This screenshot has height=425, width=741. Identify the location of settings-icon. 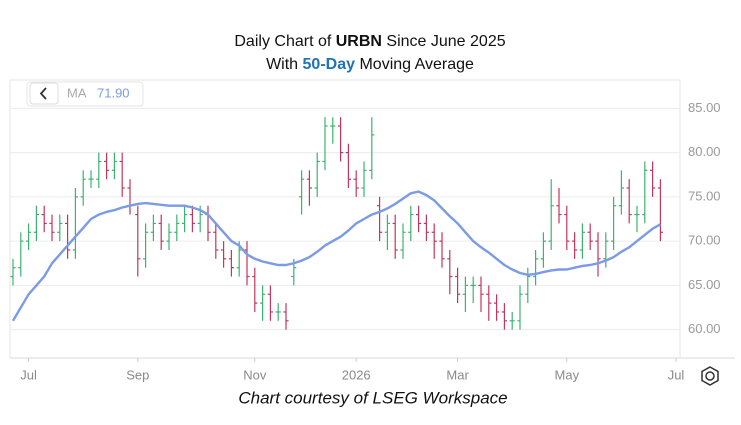
(710, 376).